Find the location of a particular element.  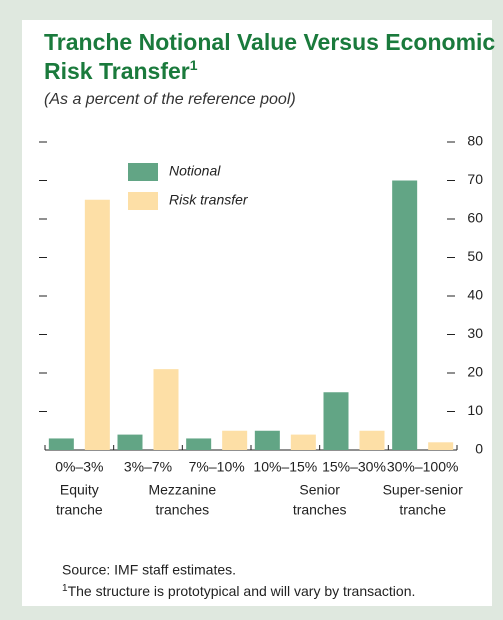

x-tick-label: 30%–100% is located at coordinates (423, 467).